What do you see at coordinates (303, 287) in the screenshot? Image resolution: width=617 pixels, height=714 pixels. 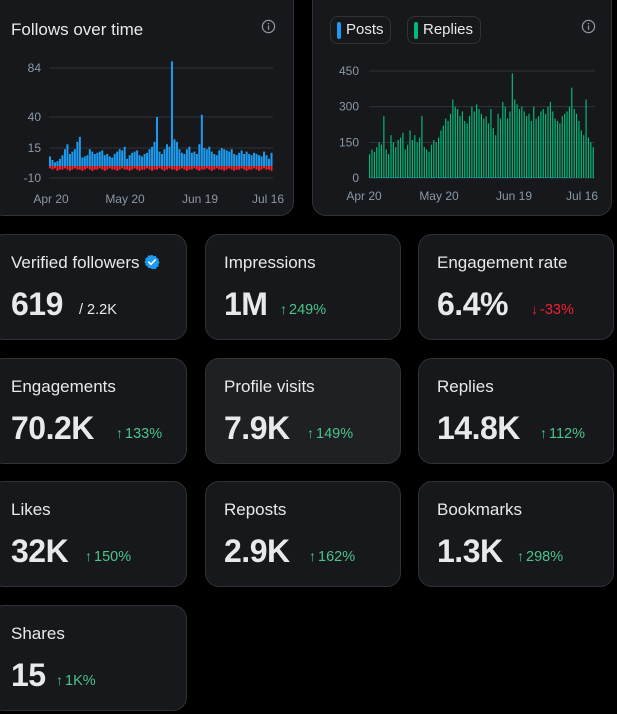 I see `metric-card-impressions: Impressions 1M ↑ 249%` at bounding box center [303, 287].